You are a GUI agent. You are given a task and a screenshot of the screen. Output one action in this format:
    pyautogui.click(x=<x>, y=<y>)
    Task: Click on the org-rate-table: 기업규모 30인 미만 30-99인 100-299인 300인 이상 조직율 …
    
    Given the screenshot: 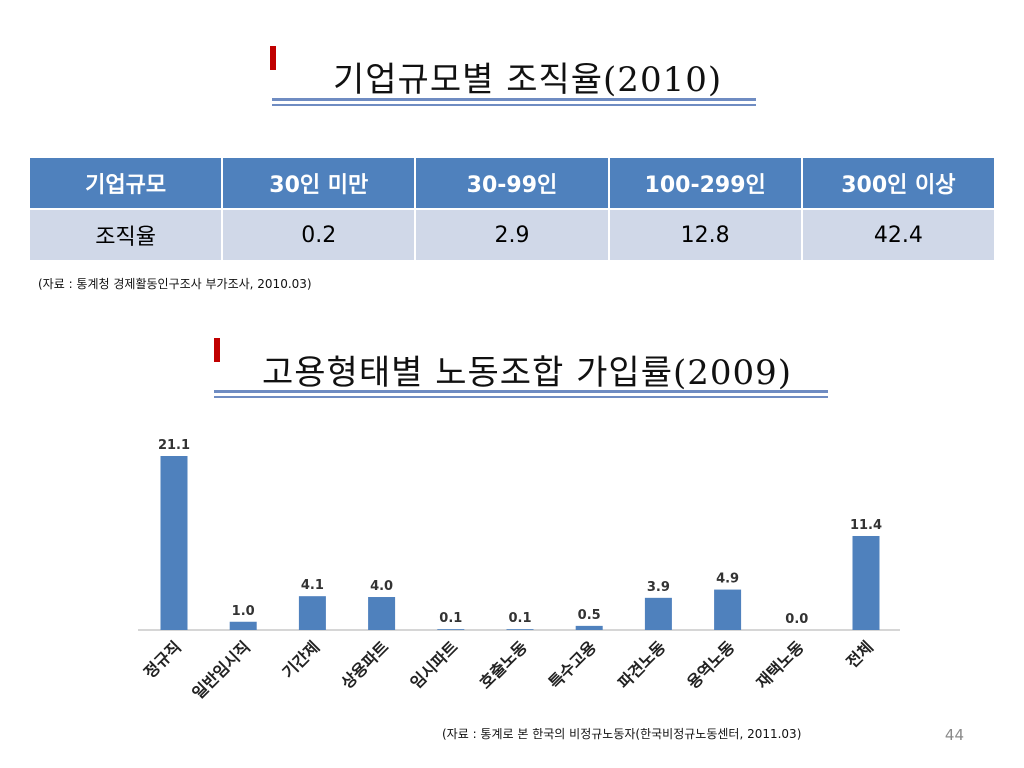 What is the action you would take?
    pyautogui.click(x=512, y=209)
    